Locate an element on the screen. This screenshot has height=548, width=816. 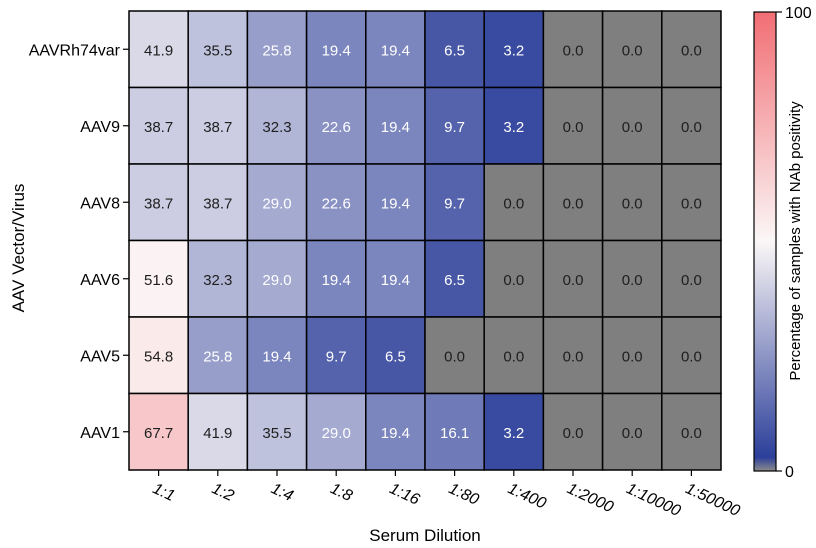
x-tick-label: 1:8 is located at coordinates (341, 492).